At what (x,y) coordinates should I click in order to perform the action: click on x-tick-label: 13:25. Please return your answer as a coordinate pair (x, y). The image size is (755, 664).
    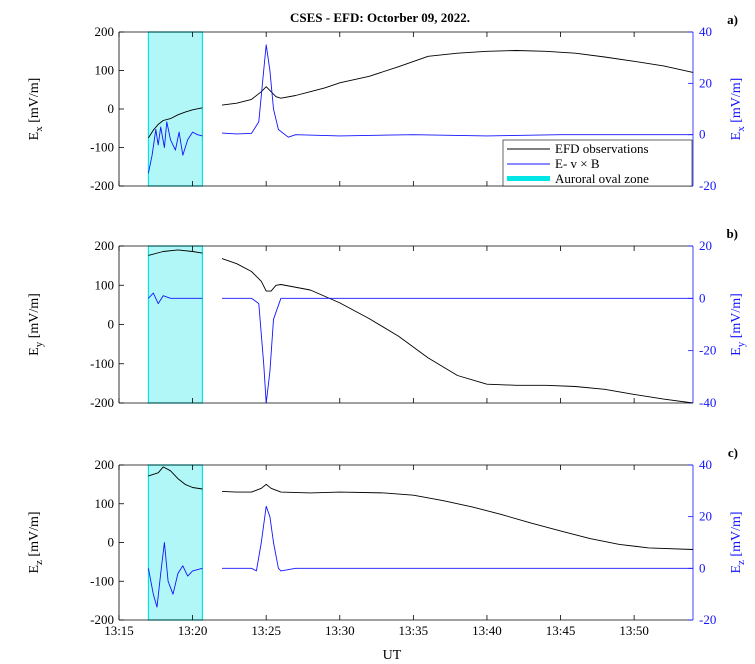
    Looking at the image, I should click on (266, 630).